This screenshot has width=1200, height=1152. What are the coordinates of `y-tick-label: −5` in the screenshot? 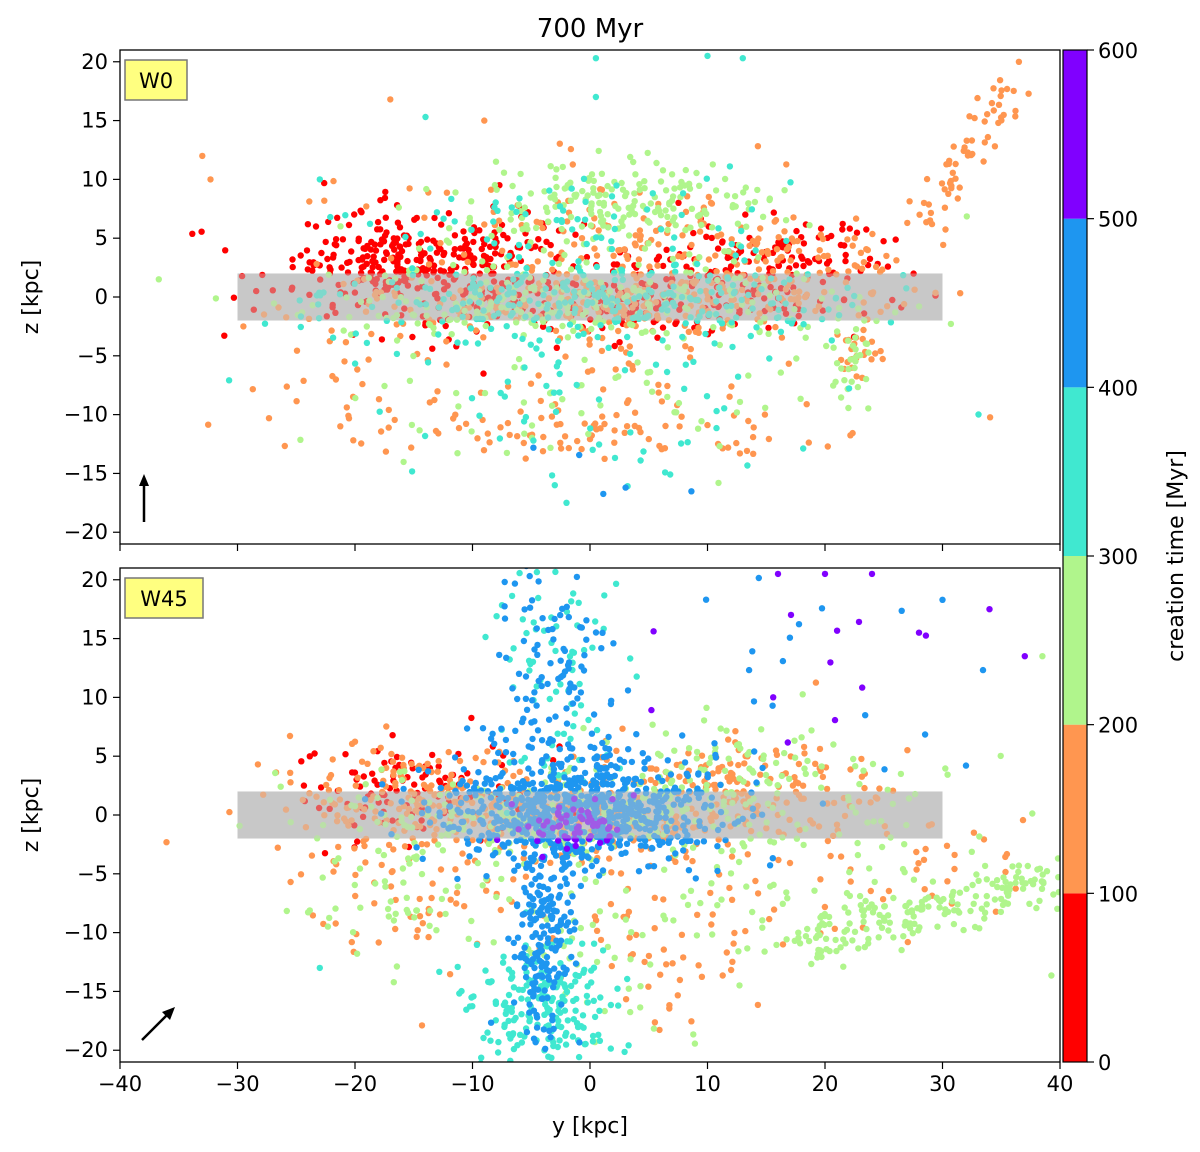 It's located at (92, 356).